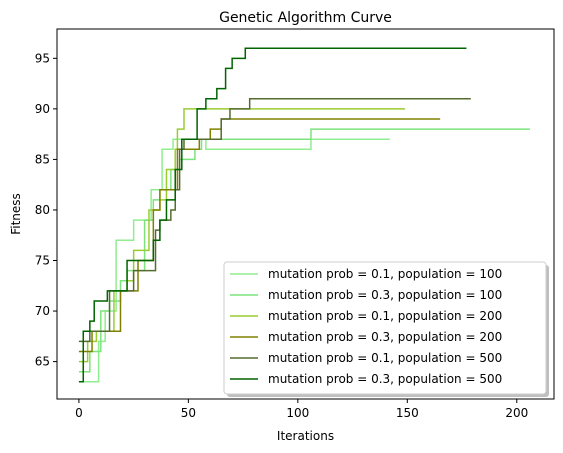 The height and width of the screenshot is (453, 563). What do you see at coordinates (305, 436) in the screenshot?
I see `x-axis-label: Iterations` at bounding box center [305, 436].